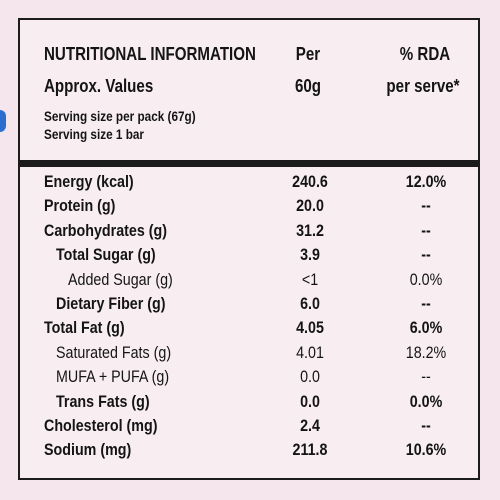 The height and width of the screenshot is (500, 500). What do you see at coordinates (249, 163) in the screenshot?
I see `header-divider` at bounding box center [249, 163].